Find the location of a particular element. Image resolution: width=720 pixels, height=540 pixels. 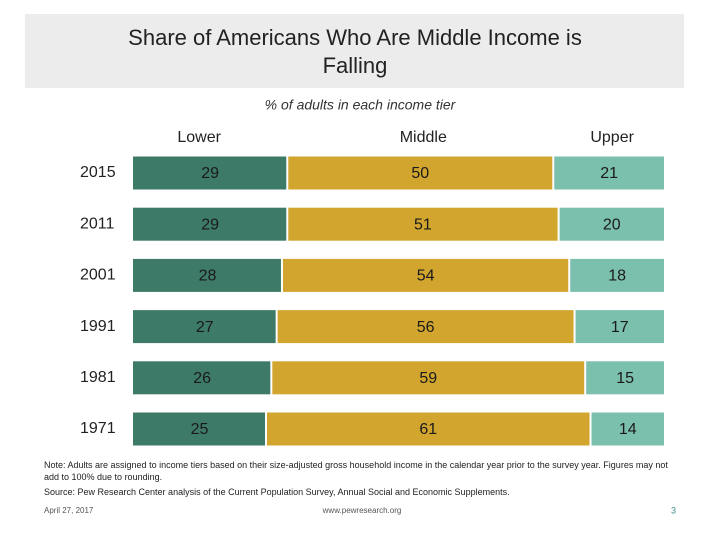

y-tick-label: 1981 is located at coordinates (98, 377).